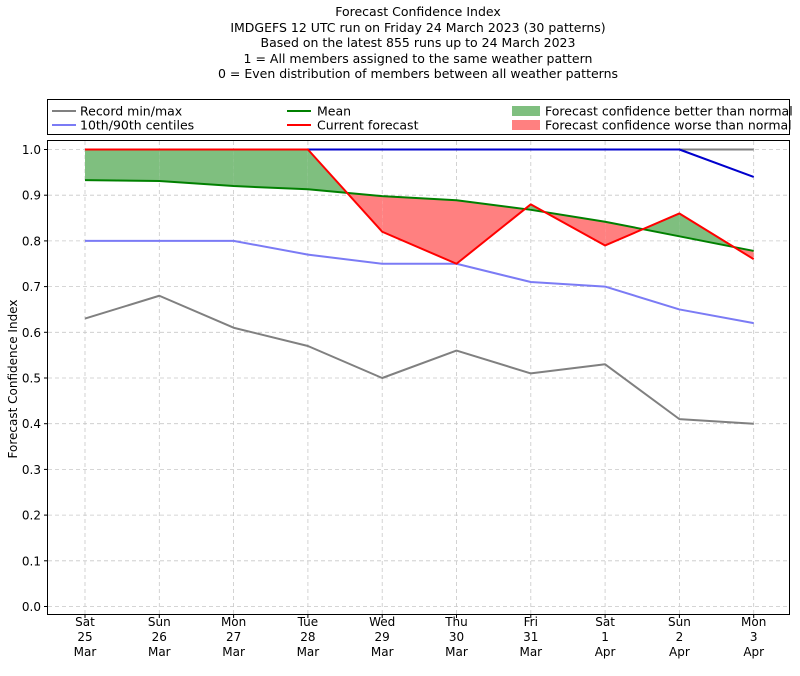  I want to click on x-tick-label-3-0: Tue, so click(308, 622).